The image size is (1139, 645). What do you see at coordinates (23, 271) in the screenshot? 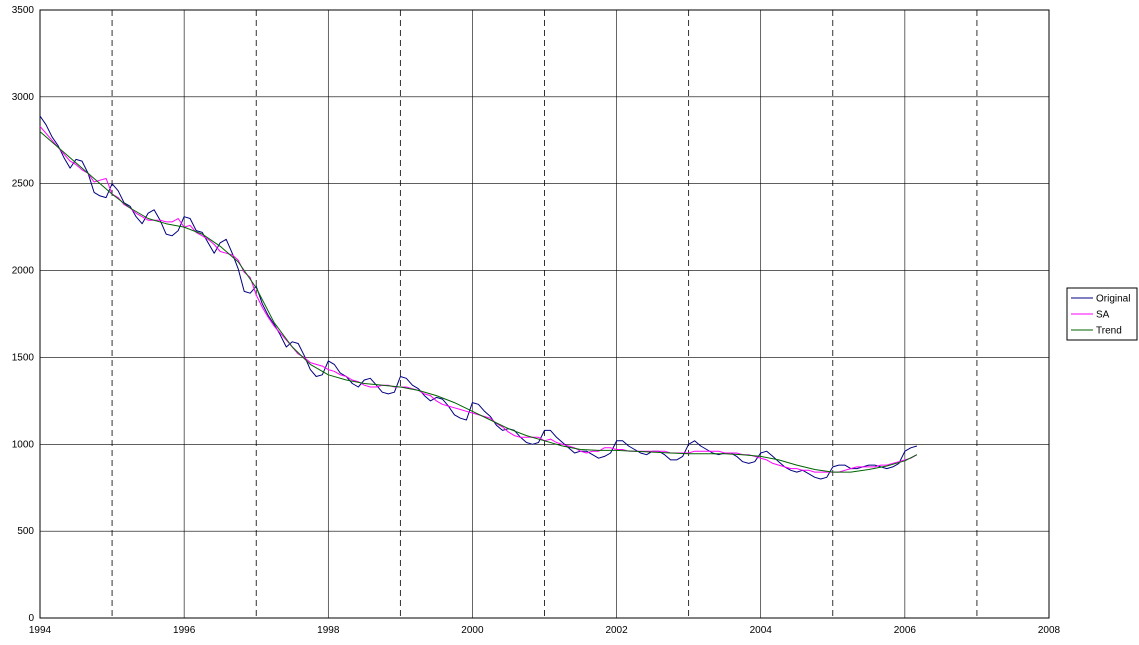
I see `y-tick-label: 2000` at bounding box center [23, 271].